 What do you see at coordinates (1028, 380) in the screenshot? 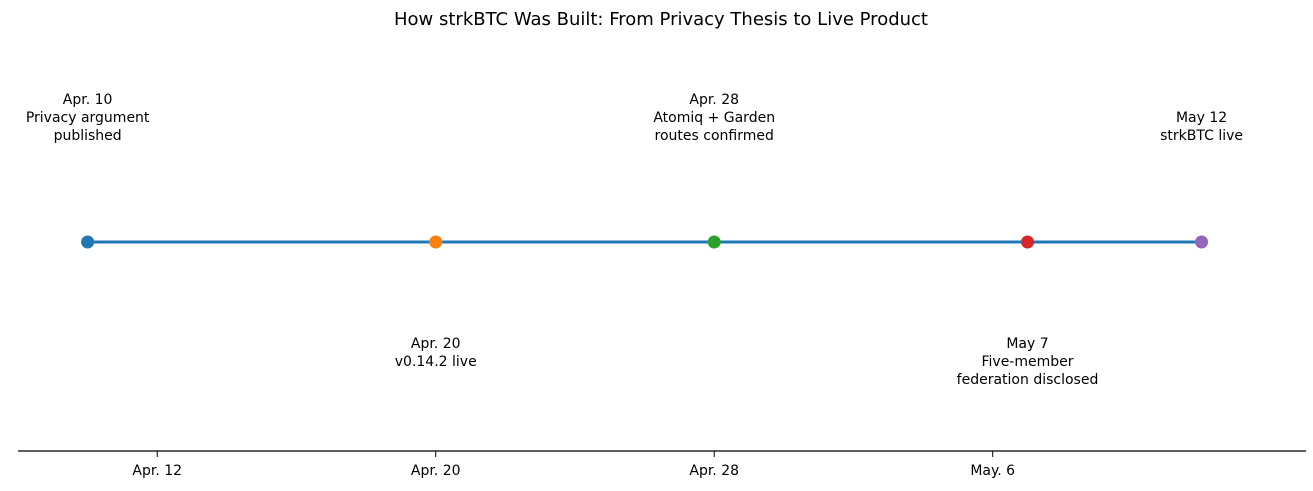
I see `event-description-label: federation disclosed` at bounding box center [1028, 380].